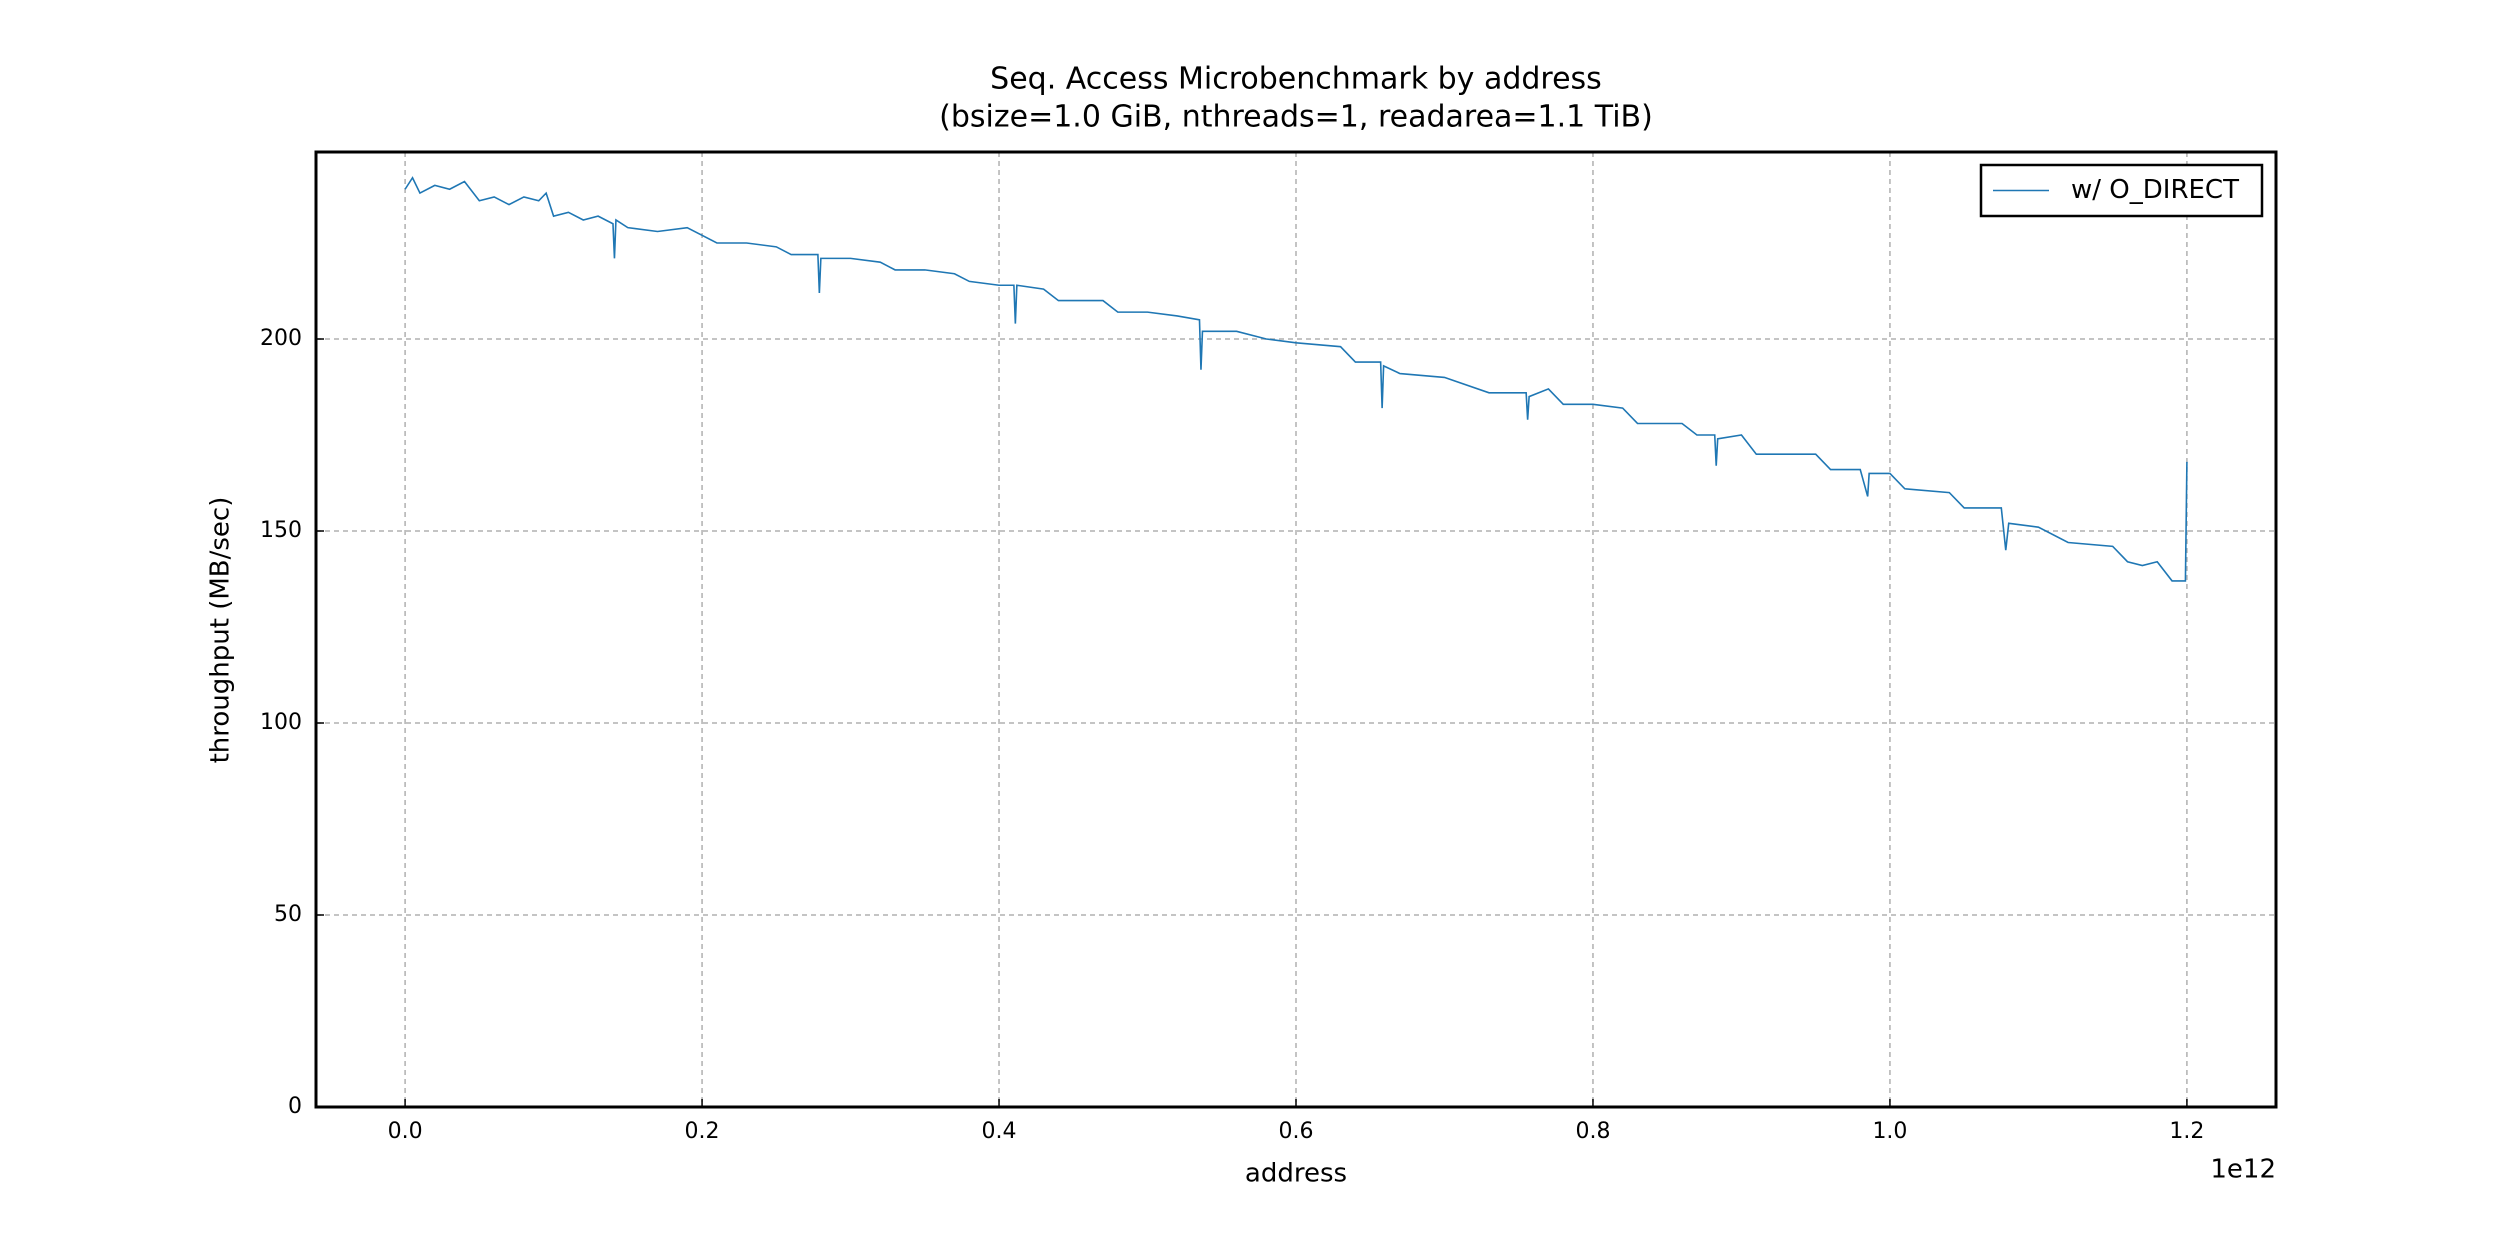 This screenshot has width=2500, height=1254. I want to click on x-tick-label: 0.2, so click(702, 1131).